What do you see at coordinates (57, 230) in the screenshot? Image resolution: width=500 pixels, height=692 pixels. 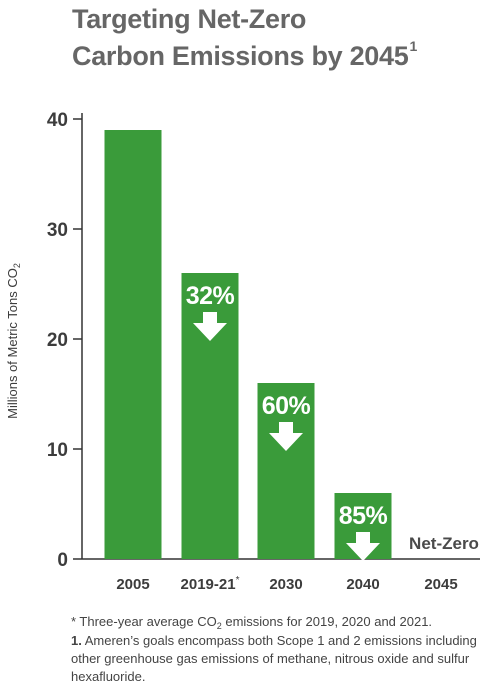 I see `y-tick-label: 30` at bounding box center [57, 230].